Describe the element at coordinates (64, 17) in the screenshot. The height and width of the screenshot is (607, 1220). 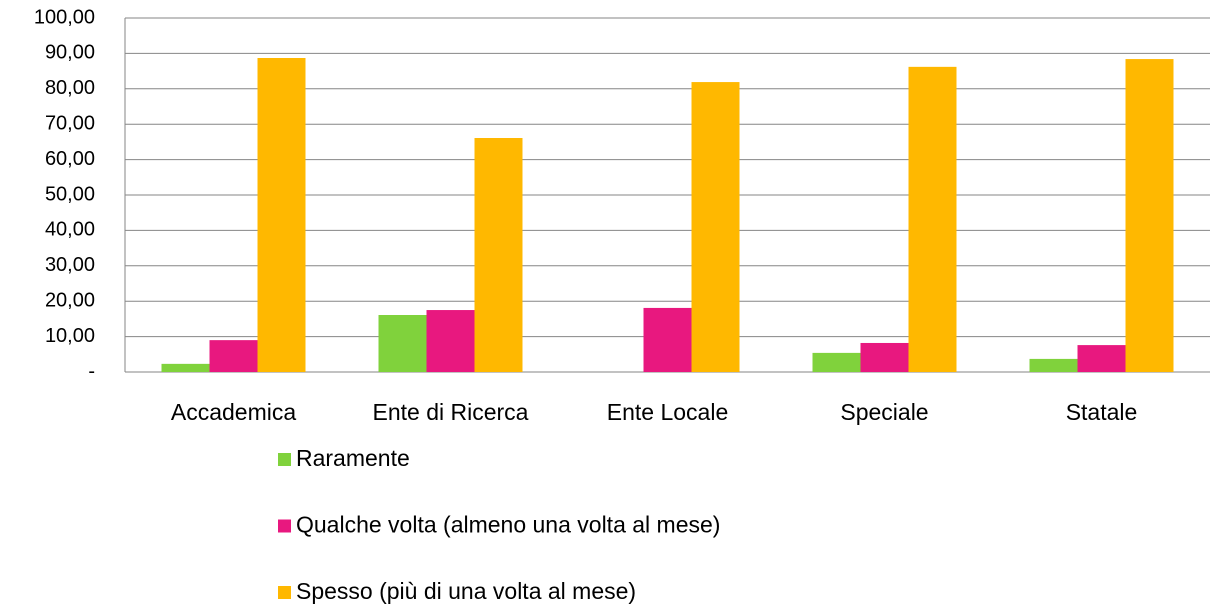
I see `y-tick-label: 100,00` at that location.